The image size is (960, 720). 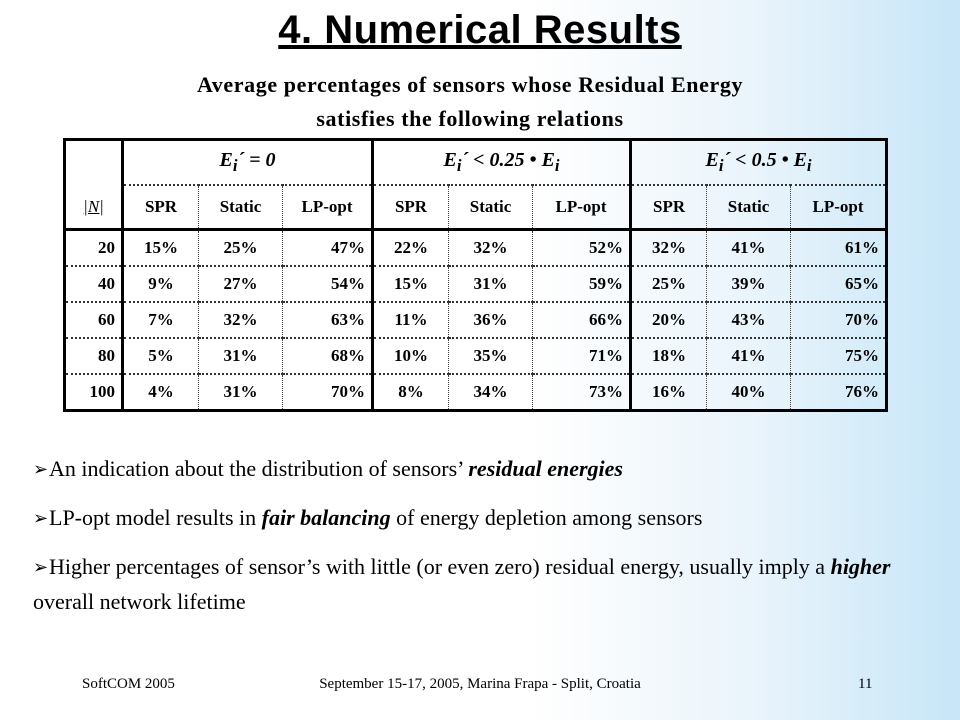 What do you see at coordinates (748, 284) in the screenshot?
I see `table-cell: 39%` at bounding box center [748, 284].